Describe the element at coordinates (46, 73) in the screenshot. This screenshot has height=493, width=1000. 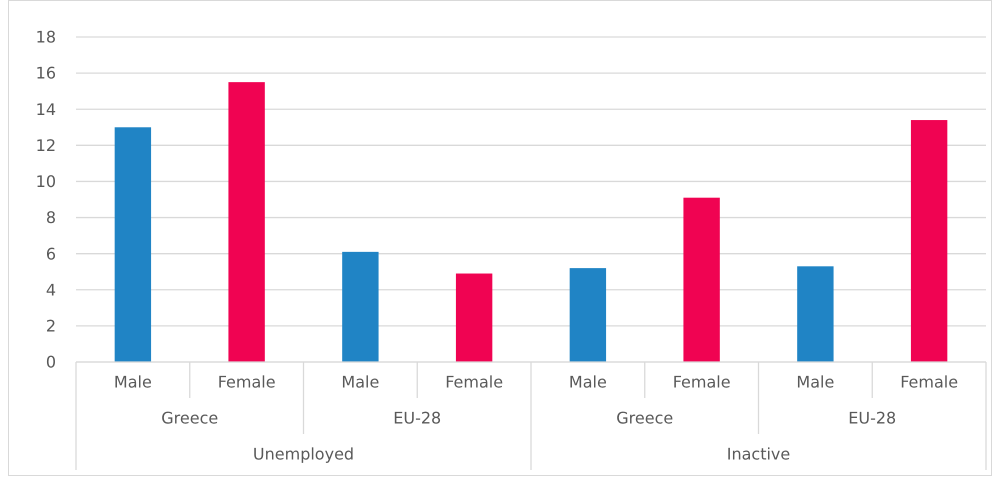
I see `y-tick-label: 16` at that location.